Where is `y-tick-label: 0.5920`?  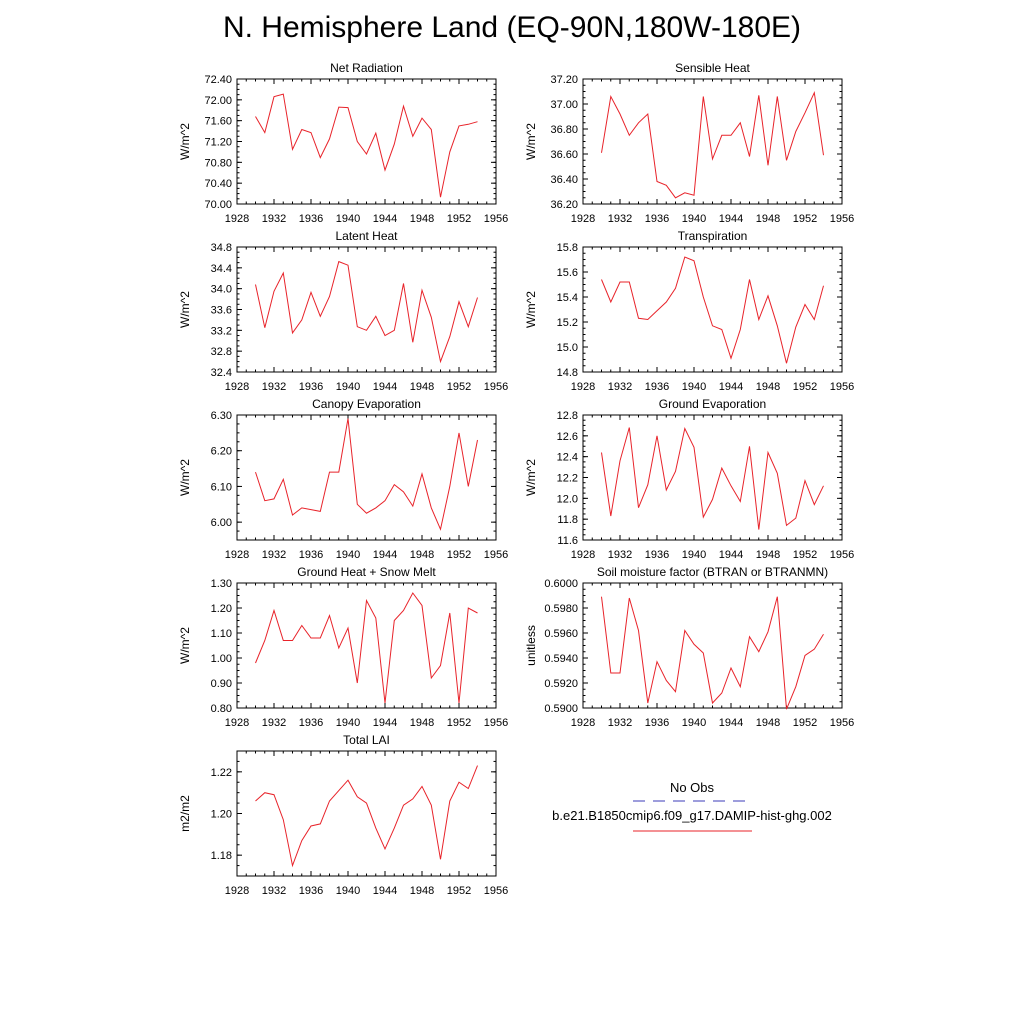 y-tick-label: 0.5920 is located at coordinates (561, 684).